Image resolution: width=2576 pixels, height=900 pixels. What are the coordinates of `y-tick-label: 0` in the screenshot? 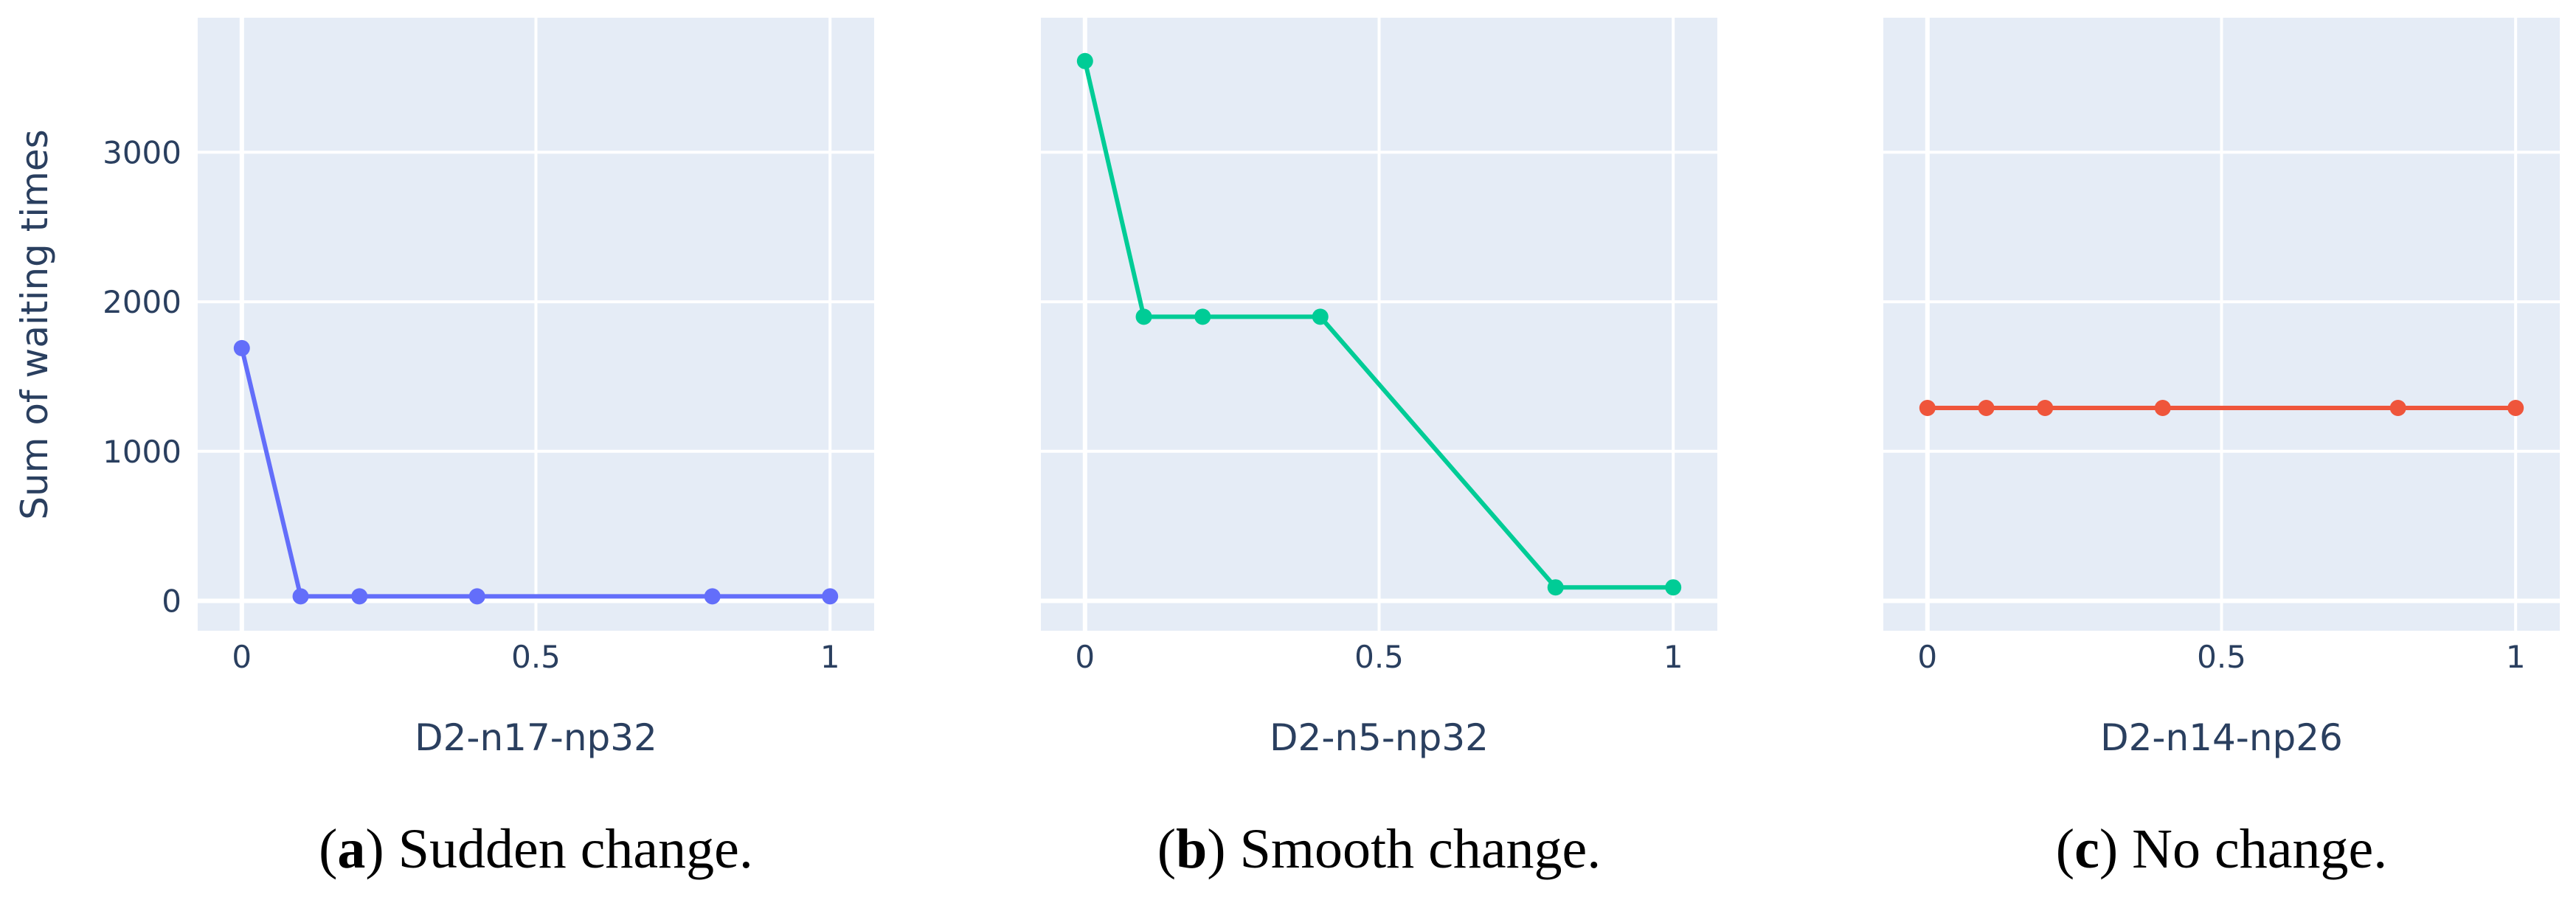 It's located at (172, 601).